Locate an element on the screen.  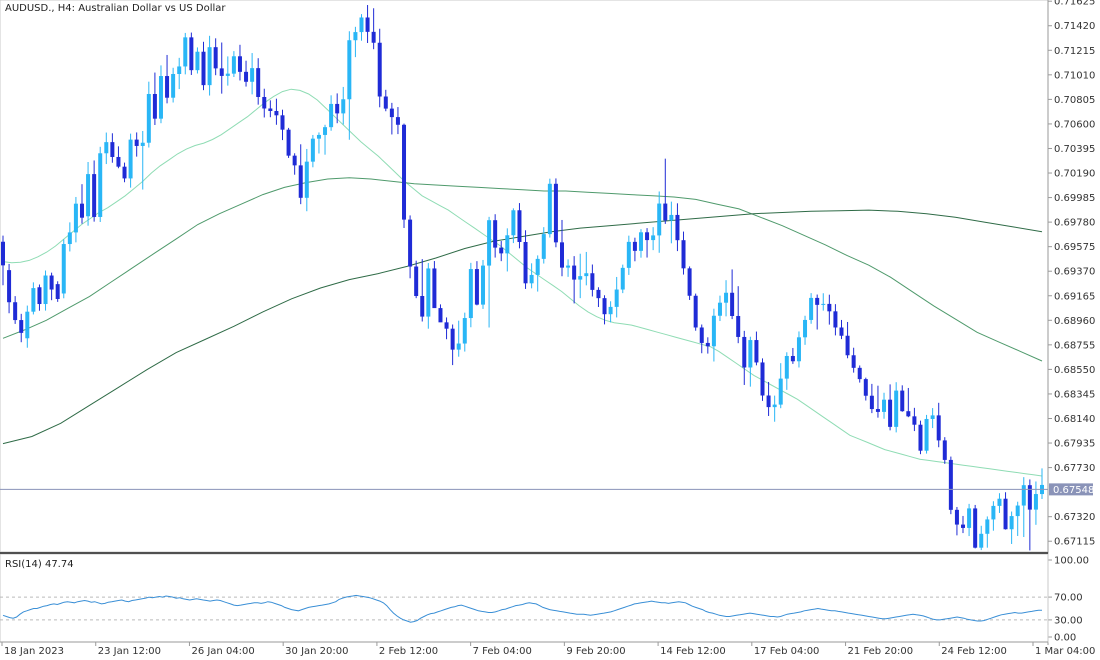
price-tick-label: 0.67730 is located at coordinates (1074, 468).